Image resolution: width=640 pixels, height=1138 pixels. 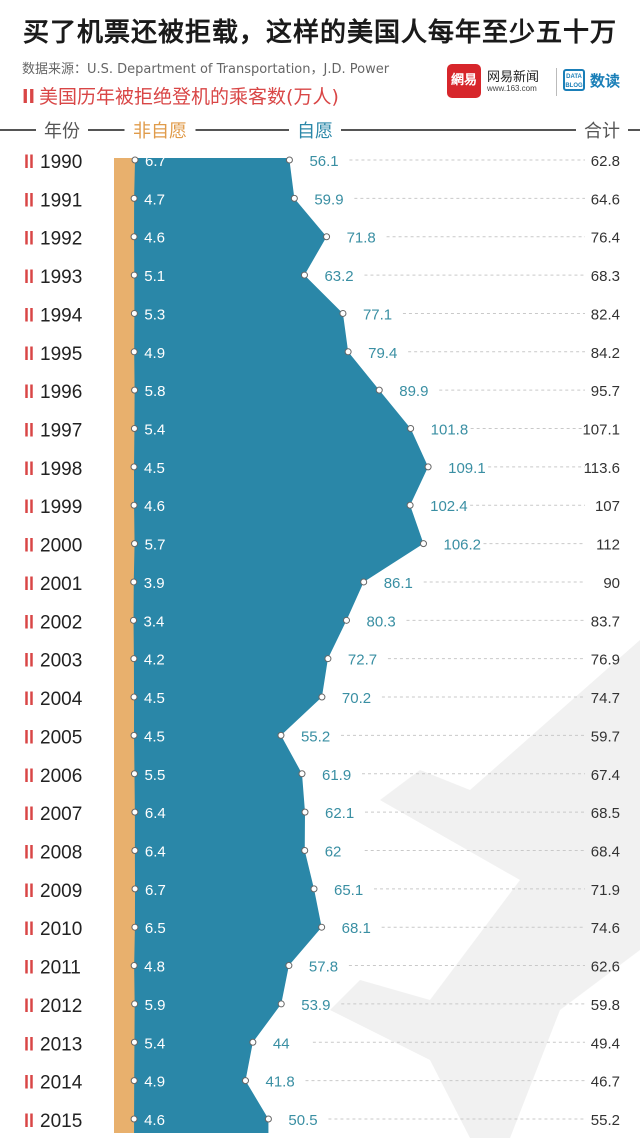 What do you see at coordinates (377, 314) in the screenshot?
I see `voluntary-value: 77.1` at bounding box center [377, 314].